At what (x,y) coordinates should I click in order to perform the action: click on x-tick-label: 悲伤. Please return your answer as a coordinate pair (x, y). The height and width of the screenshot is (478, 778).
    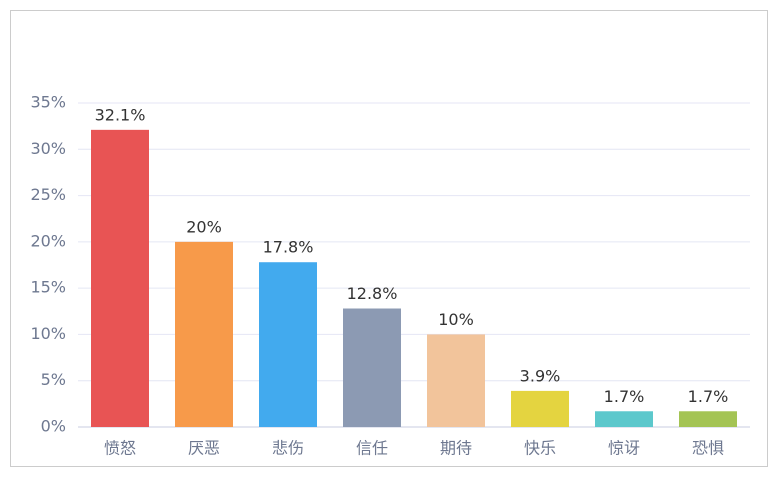
    Looking at the image, I should click on (288, 448).